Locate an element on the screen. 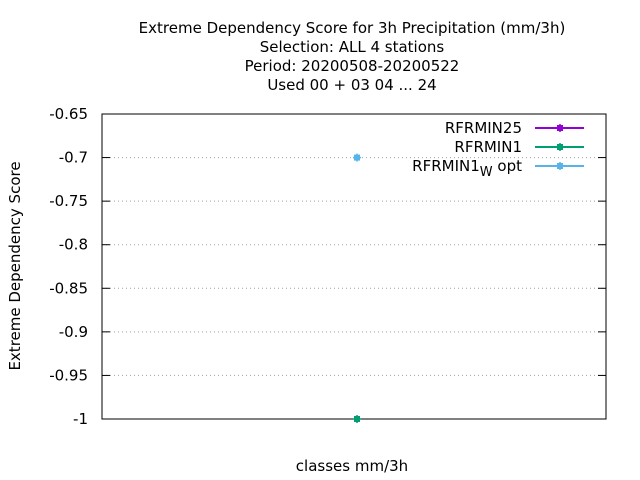 The width and height of the screenshot is (640, 480). y-tick-label: -1 is located at coordinates (80, 419).